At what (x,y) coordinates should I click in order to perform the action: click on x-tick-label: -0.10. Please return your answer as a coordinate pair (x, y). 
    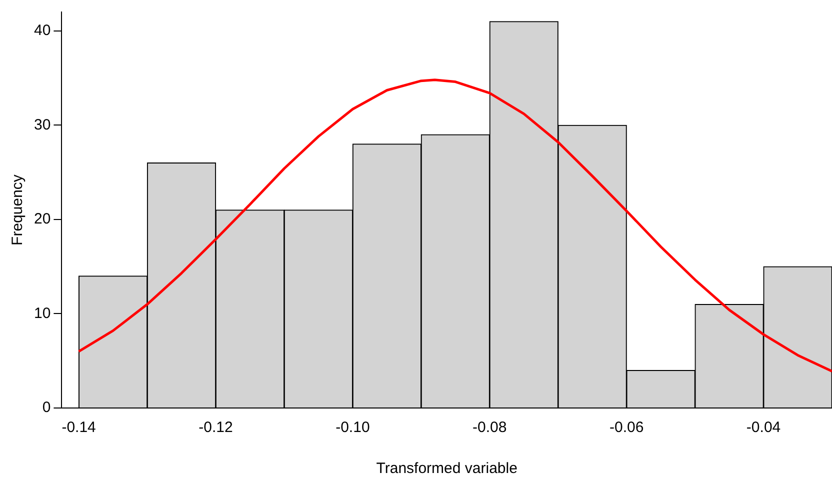
    Looking at the image, I should click on (353, 427).